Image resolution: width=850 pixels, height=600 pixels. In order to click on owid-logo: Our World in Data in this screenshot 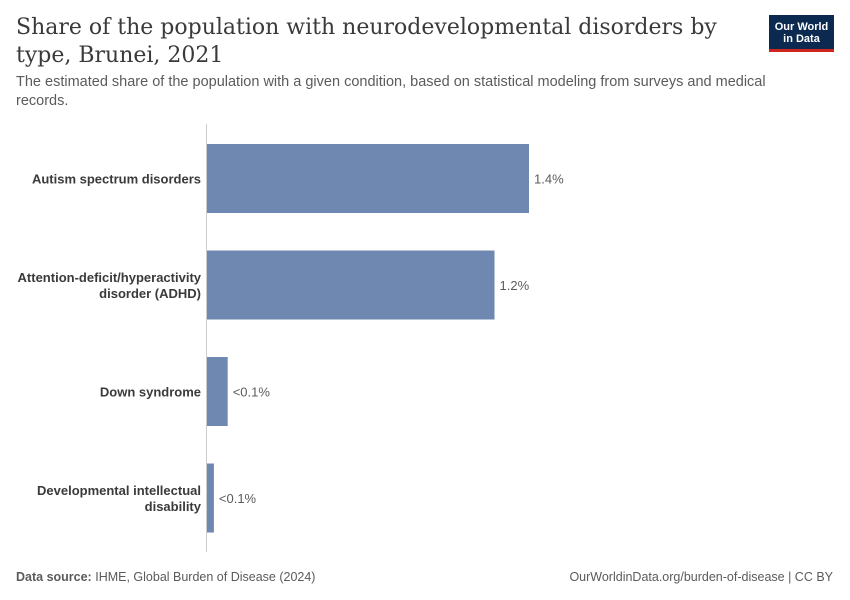, I will do `click(801, 33)`.